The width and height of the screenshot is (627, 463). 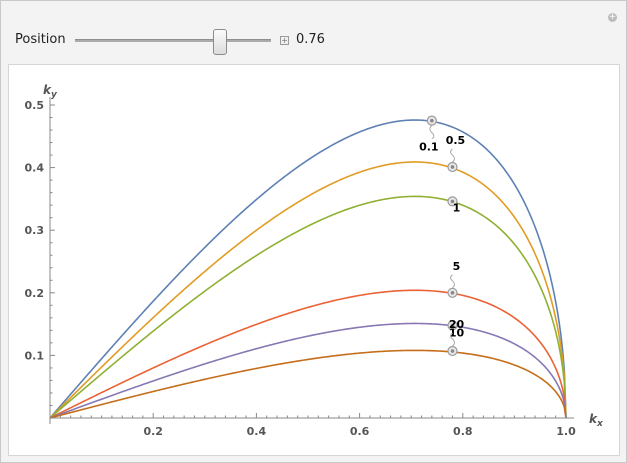 What do you see at coordinates (173, 40) in the screenshot?
I see `position-slider-track` at bounding box center [173, 40].